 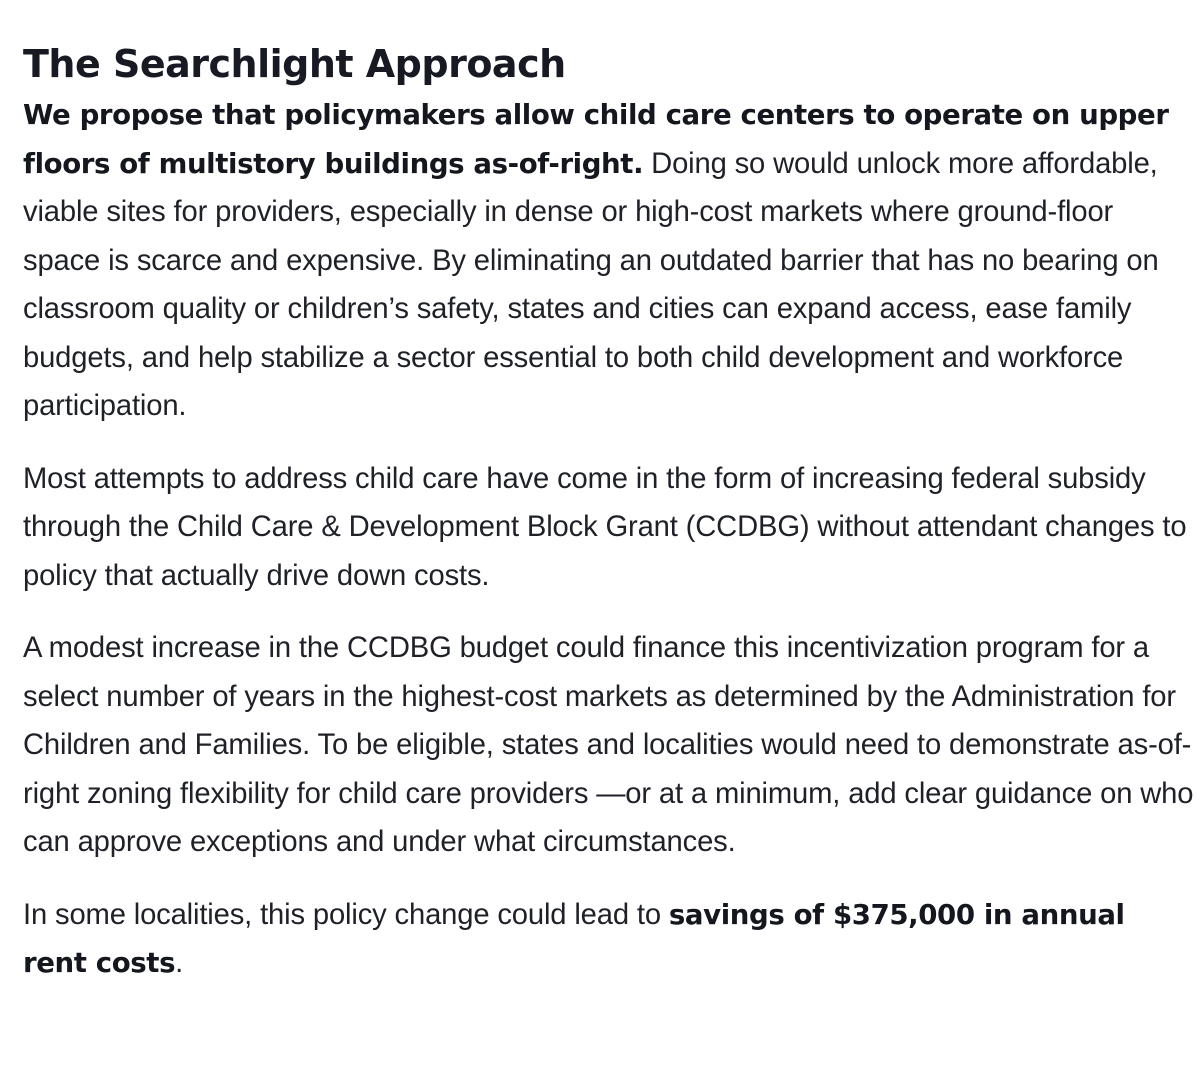 I want to click on section-heading: The Searchlight Approach, so click(x=294, y=64).